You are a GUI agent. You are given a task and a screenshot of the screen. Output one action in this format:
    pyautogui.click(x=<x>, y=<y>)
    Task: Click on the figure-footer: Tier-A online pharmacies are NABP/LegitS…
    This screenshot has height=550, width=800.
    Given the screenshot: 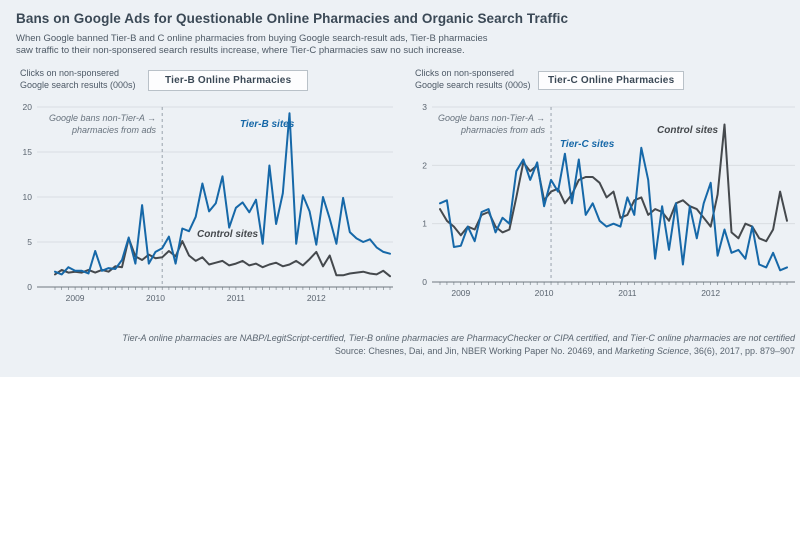 What is the action you would take?
    pyautogui.click(x=458, y=344)
    